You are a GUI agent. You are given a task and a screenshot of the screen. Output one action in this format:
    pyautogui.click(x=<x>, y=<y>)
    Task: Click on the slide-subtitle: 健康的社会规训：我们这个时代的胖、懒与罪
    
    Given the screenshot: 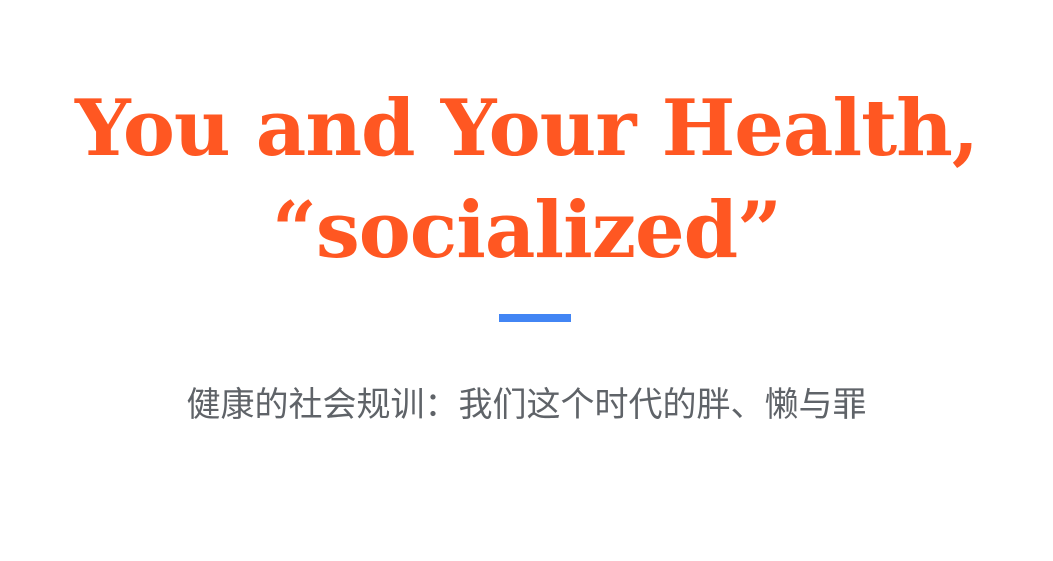 What is the action you would take?
    pyautogui.click(x=526, y=405)
    